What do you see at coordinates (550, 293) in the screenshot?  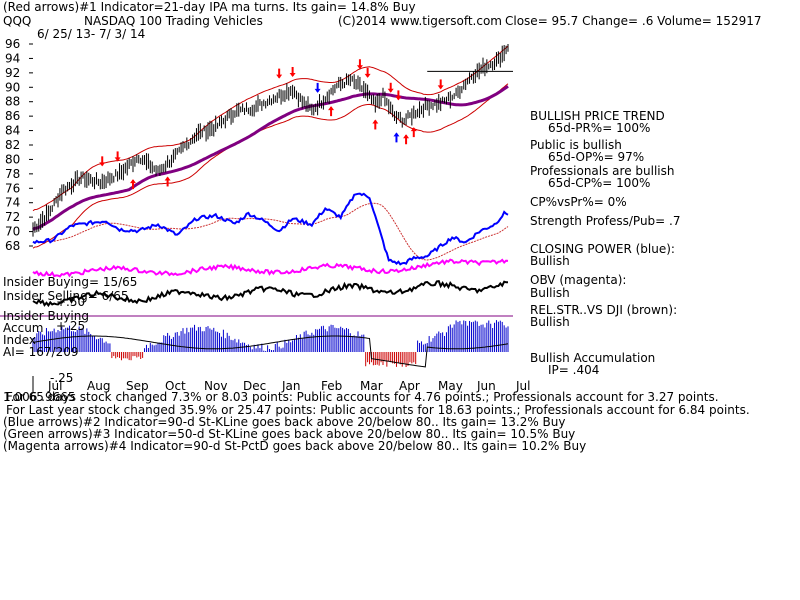 I see `obv-value: Bullish` at bounding box center [550, 293].